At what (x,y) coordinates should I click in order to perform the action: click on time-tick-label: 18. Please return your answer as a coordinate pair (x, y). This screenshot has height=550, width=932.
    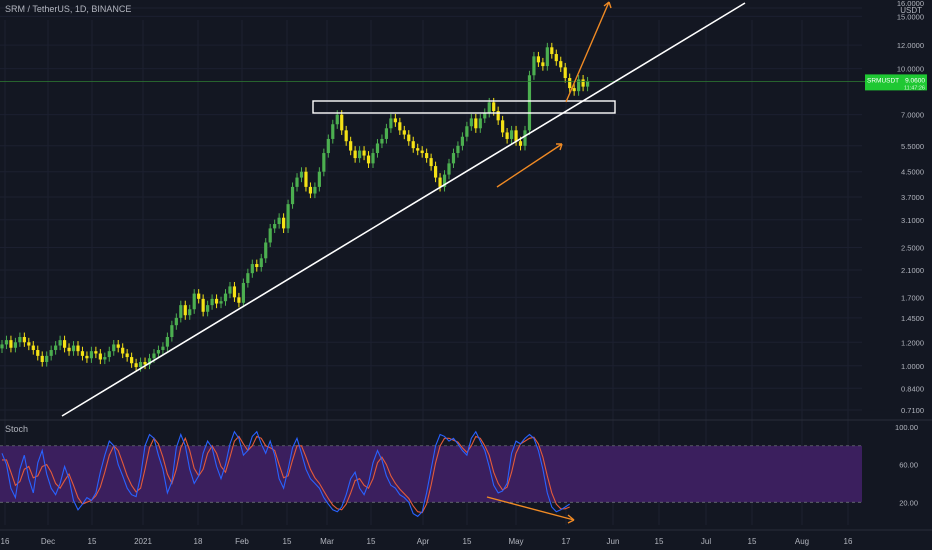
    Looking at the image, I should click on (198, 541).